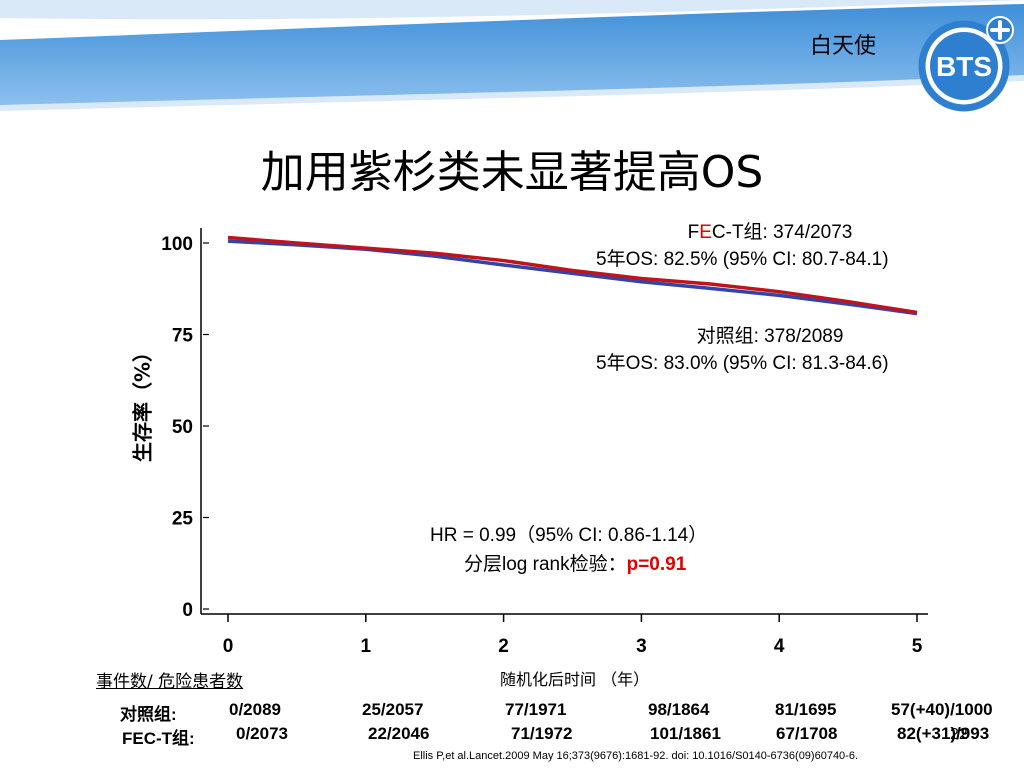 The width and height of the screenshot is (1024, 768). What do you see at coordinates (742, 259) in the screenshot?
I see `fect-os-annotation: 5年OS: 82.5% (95% CI: 80.7-84.1)` at bounding box center [742, 259].